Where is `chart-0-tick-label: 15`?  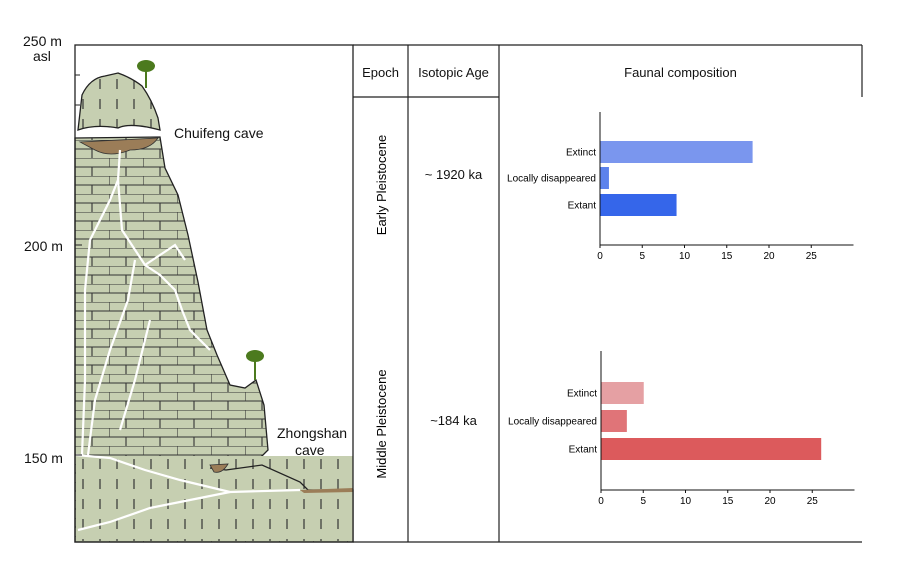 chart-0-tick-label: 15 is located at coordinates (727, 256).